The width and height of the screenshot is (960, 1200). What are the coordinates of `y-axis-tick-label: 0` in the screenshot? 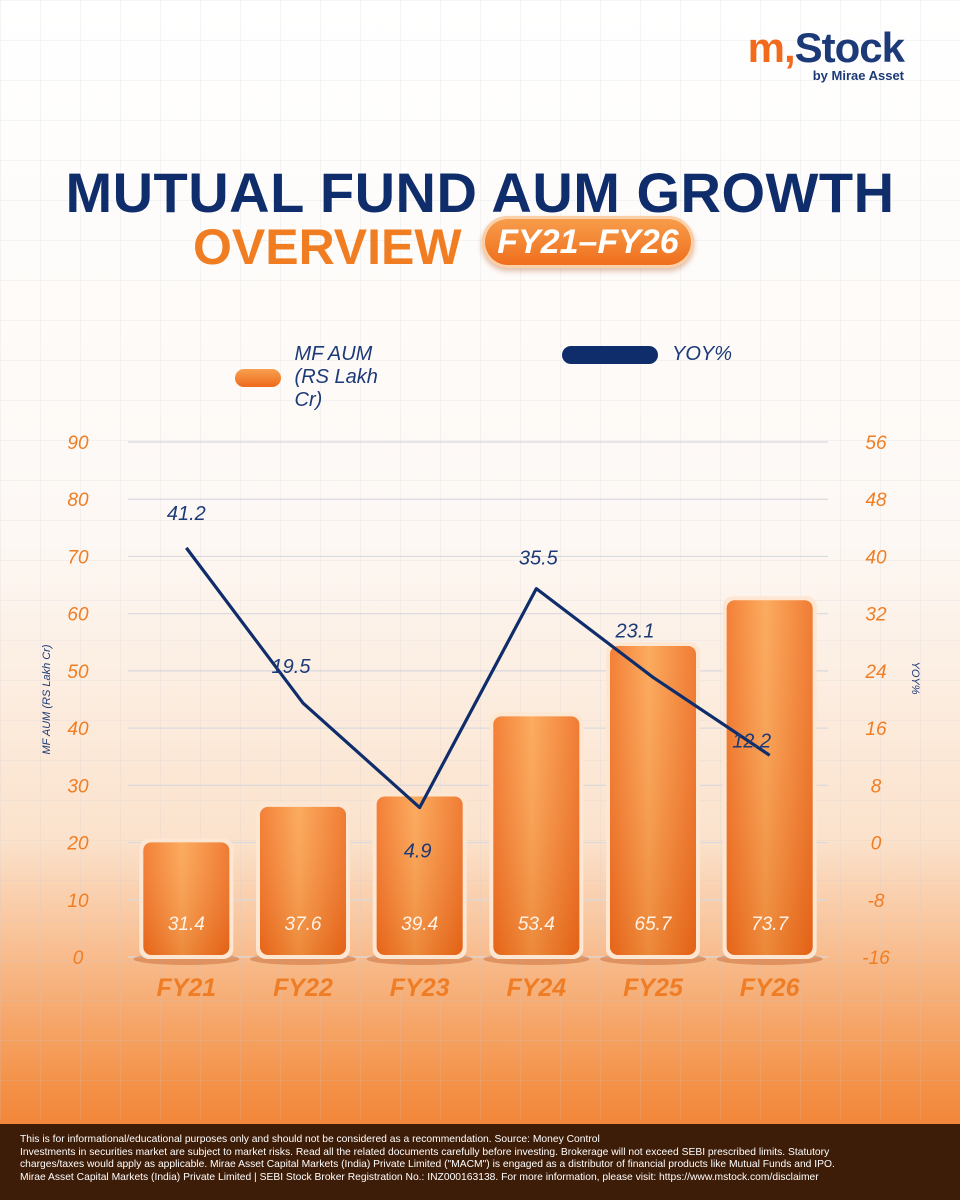 It's located at (78, 958).